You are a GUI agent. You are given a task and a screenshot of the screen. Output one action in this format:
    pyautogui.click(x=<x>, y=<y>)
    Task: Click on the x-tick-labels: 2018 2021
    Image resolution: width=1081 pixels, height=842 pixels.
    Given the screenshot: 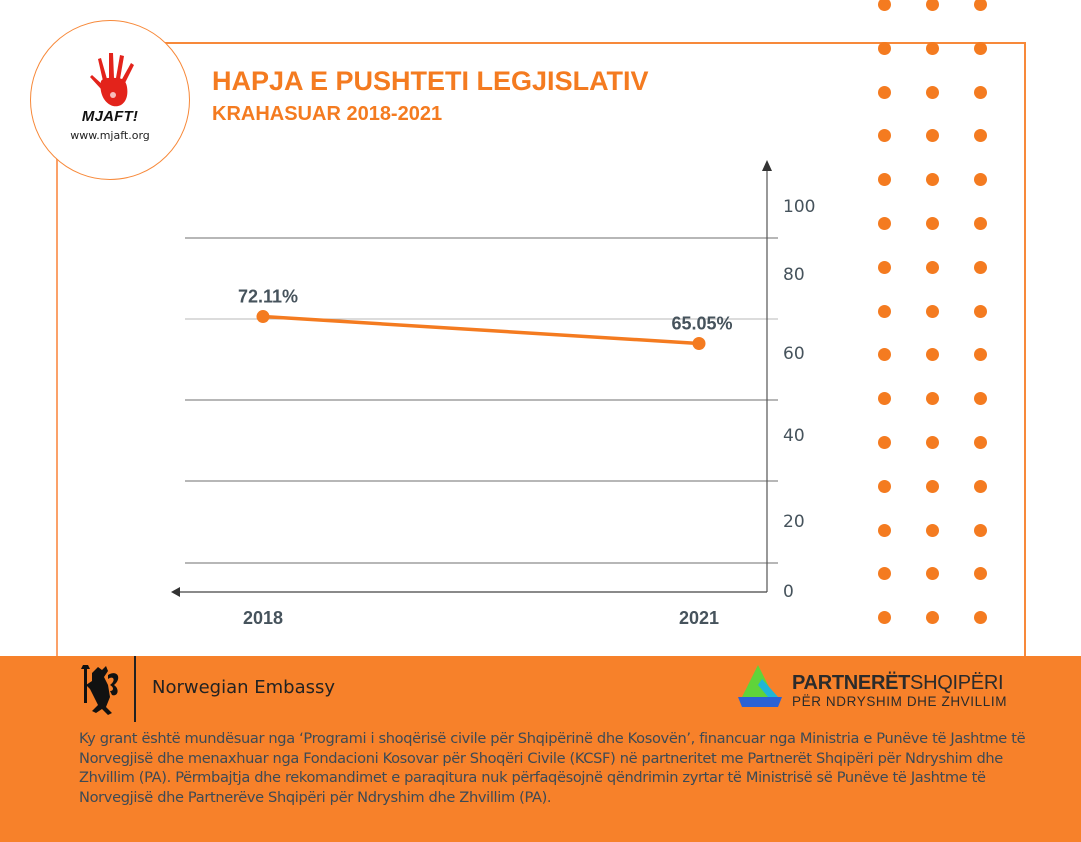 What is the action you would take?
    pyautogui.click(x=481, y=618)
    